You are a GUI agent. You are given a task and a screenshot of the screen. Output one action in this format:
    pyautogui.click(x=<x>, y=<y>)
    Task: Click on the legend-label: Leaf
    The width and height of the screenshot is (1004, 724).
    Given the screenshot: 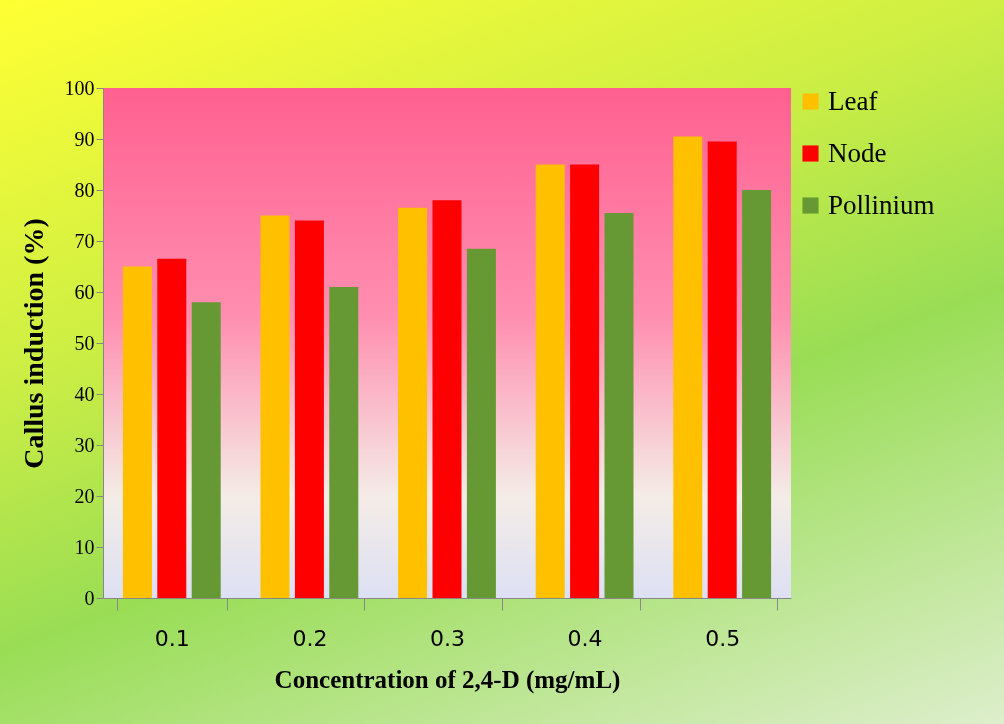 What is the action you would take?
    pyautogui.click(x=853, y=100)
    